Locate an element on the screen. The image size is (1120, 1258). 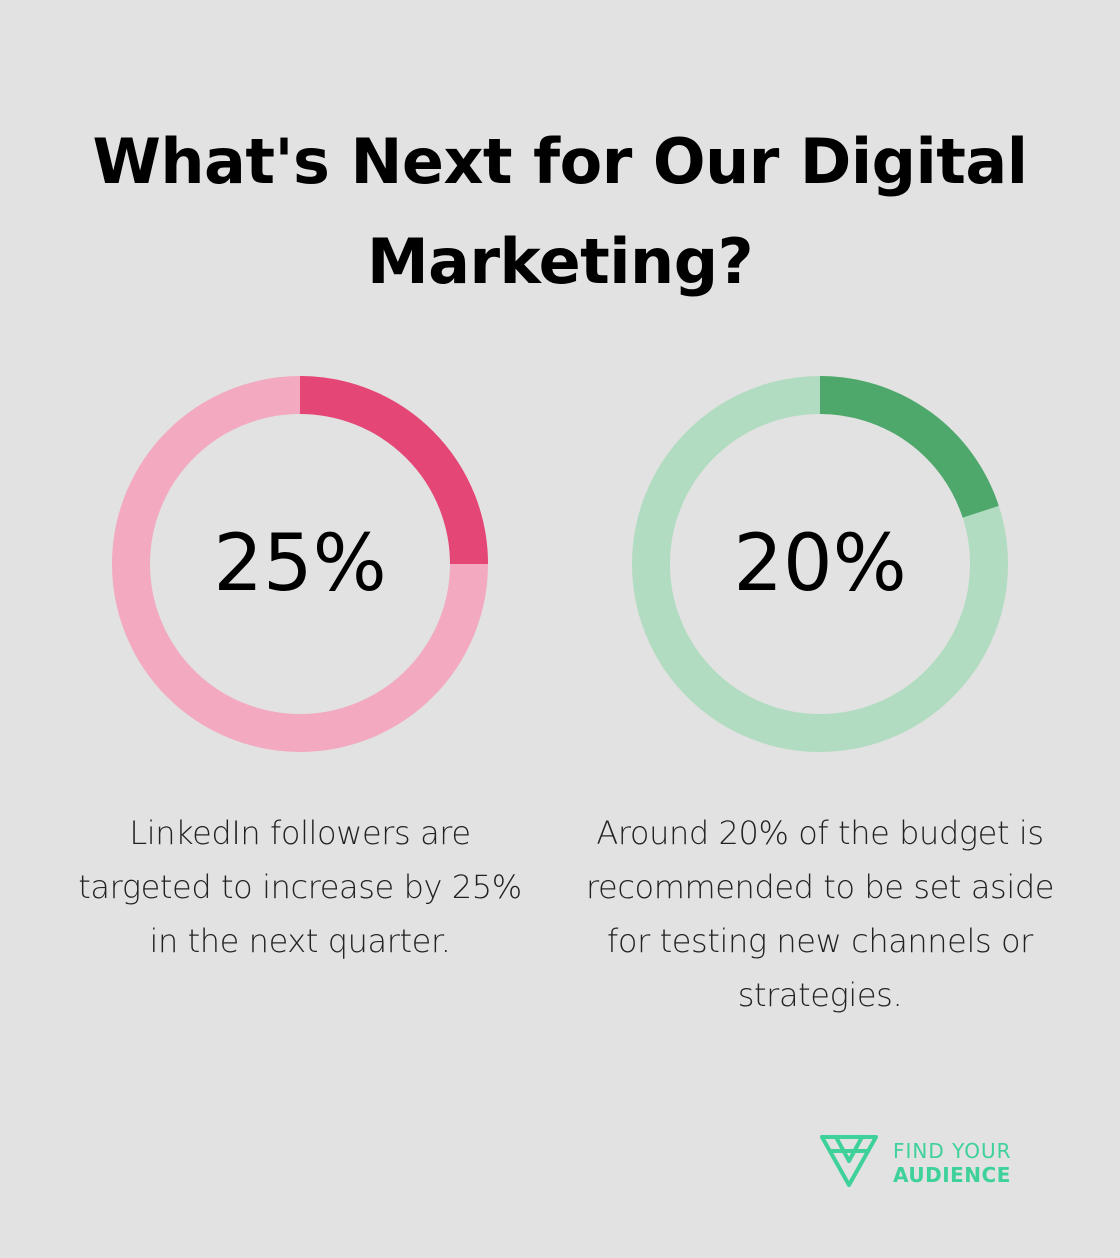
logo-line-1: FIND YOUR is located at coordinates (952, 1151).